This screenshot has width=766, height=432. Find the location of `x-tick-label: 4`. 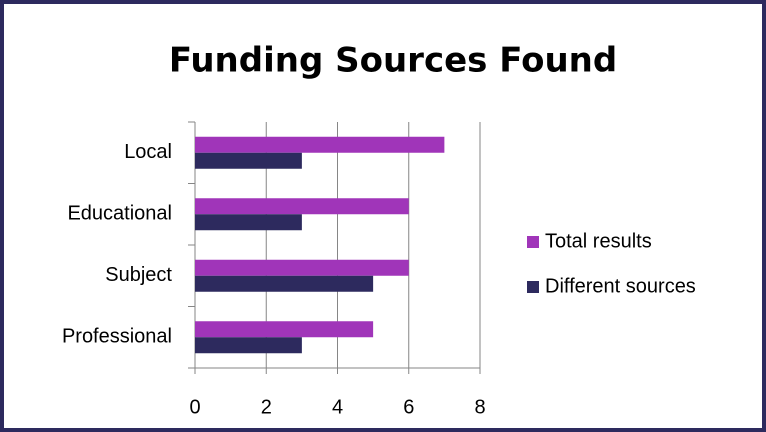

x-tick-label: 4 is located at coordinates (337, 407).